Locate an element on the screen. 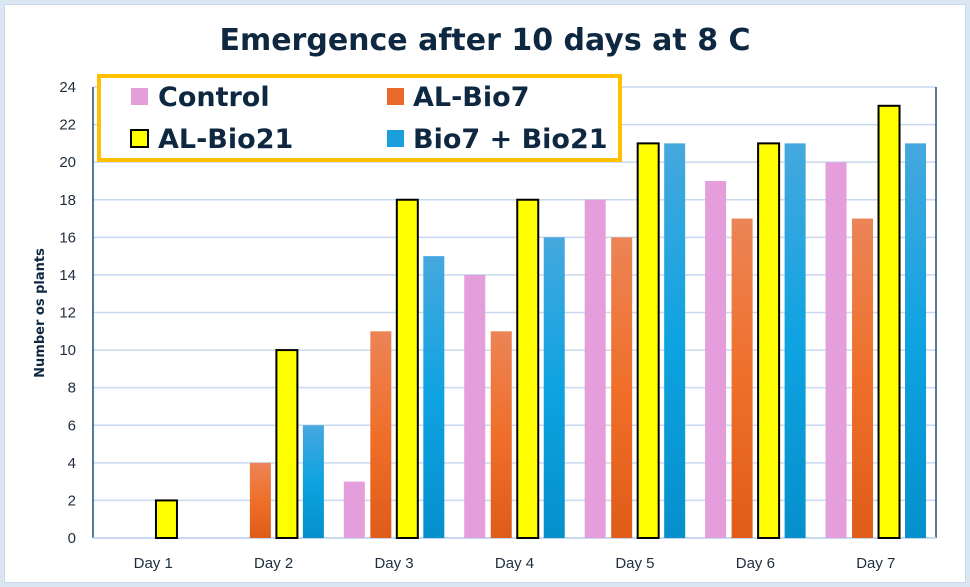 The height and width of the screenshot is (587, 970). legend-label-control: Control is located at coordinates (214, 97).